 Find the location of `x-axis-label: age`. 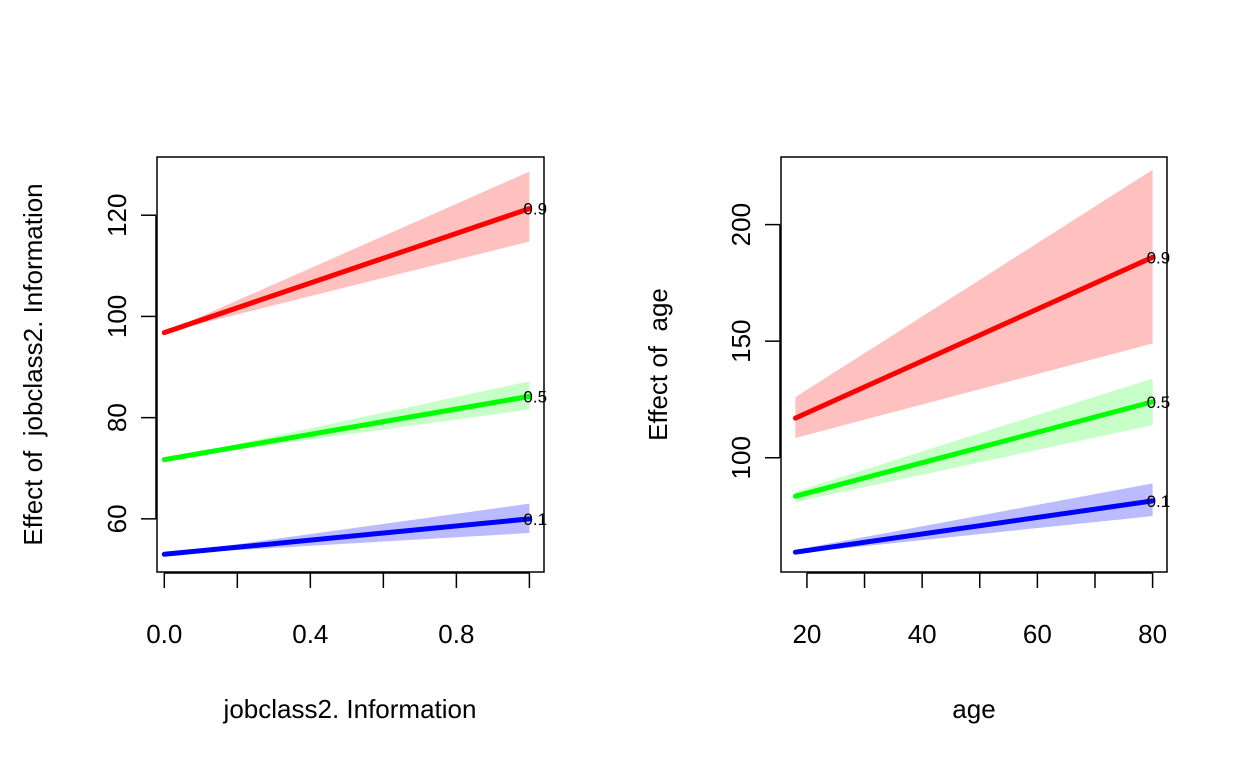

x-axis-label: age is located at coordinates (973, 709).